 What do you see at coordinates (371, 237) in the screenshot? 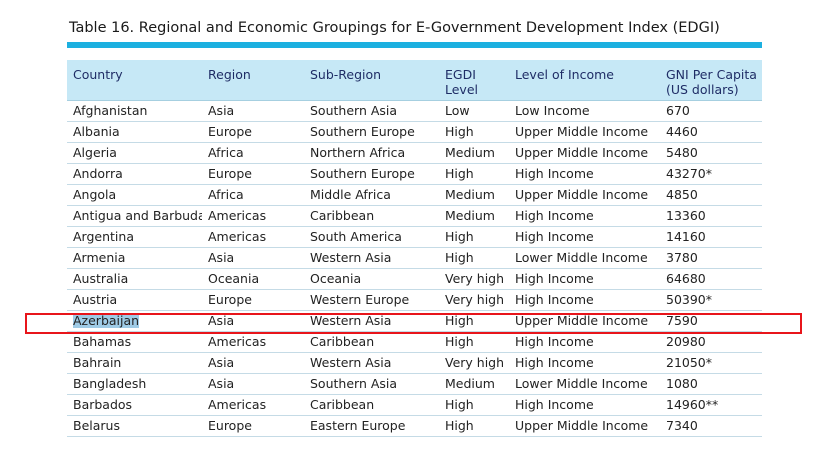
I see `cell-subregion: South America` at bounding box center [371, 237].